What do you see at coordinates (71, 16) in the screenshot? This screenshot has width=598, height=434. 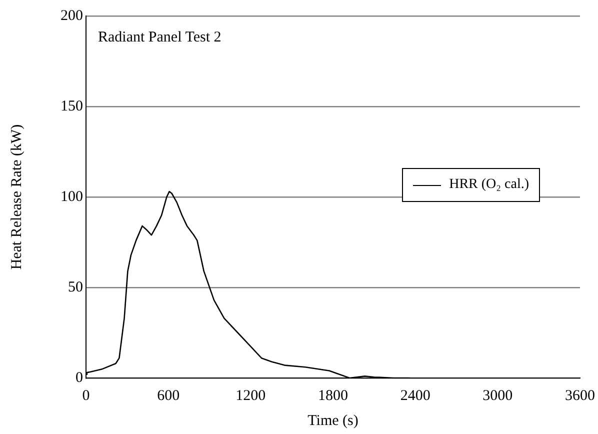 I see `y-tick-label: 200` at bounding box center [71, 16].